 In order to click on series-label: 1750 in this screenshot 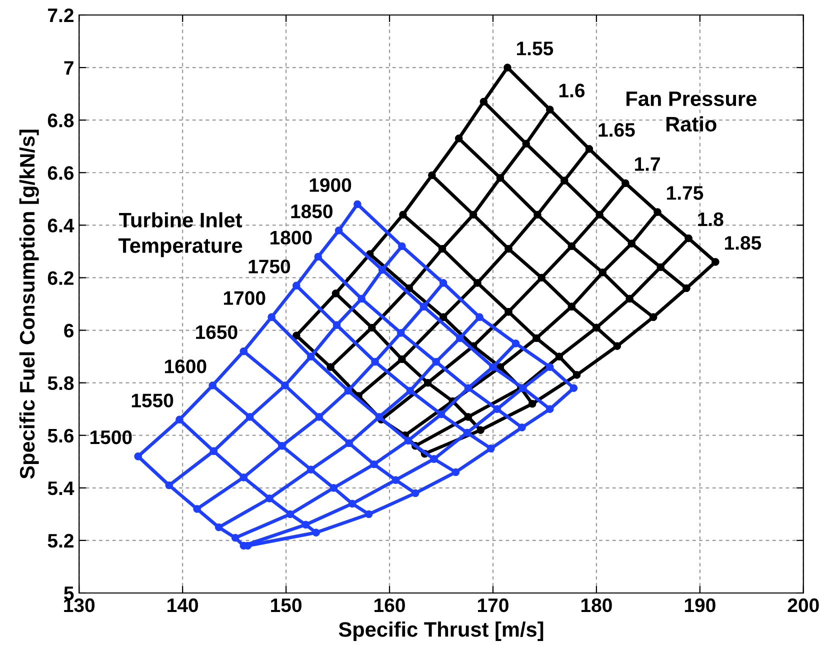, I will do `click(269, 267)`.